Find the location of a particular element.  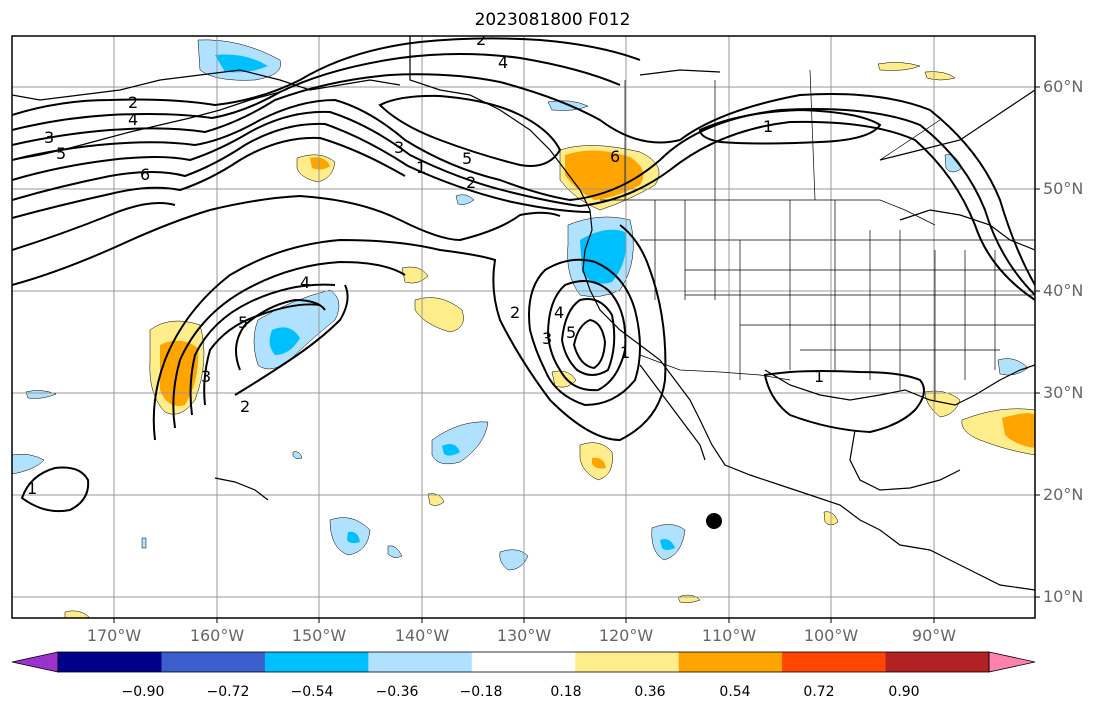

lon-label: 100°W is located at coordinates (831, 635).